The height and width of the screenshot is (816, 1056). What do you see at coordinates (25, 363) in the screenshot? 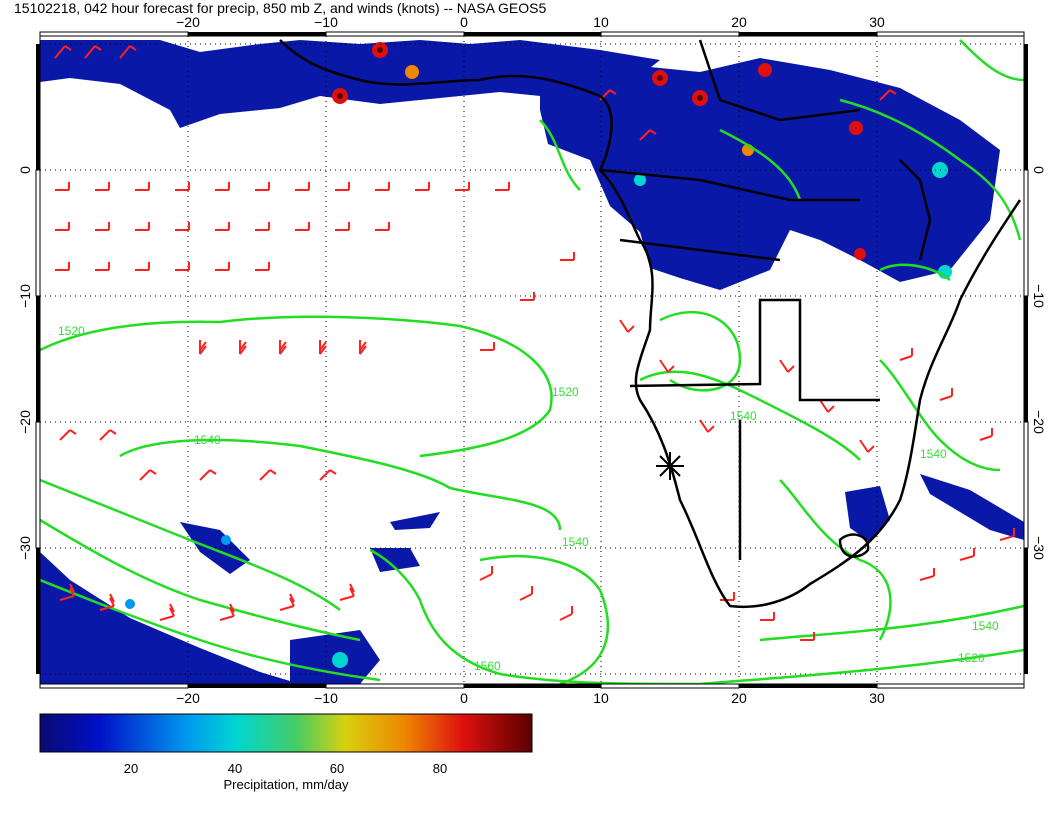
I see `lat-ticks-left: 0 −10 −20 −30` at bounding box center [25, 363].